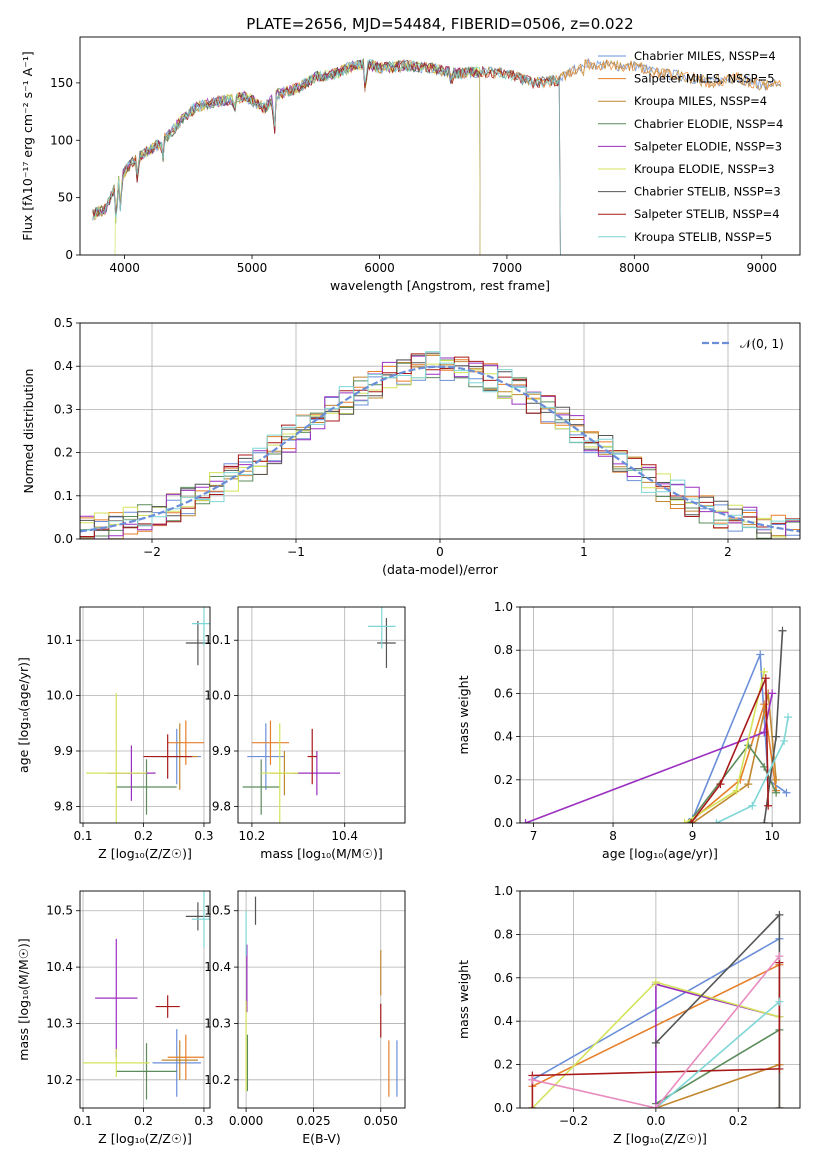 This screenshot has width=819, height=1170. I want to click on x-tick-label: 4000, so click(124, 268).